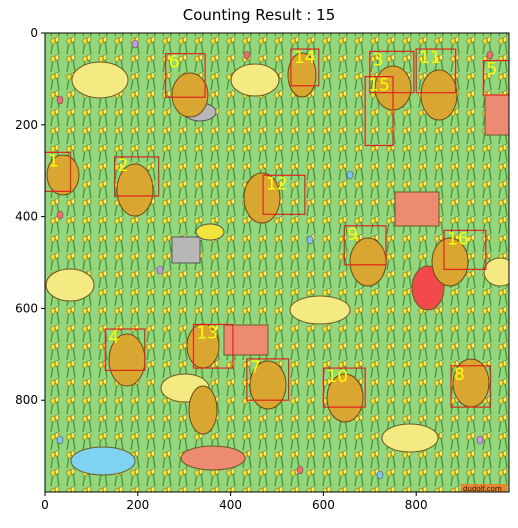 The image size is (518, 528). What do you see at coordinates (458, 239) in the screenshot?
I see `detection-label: 16` at bounding box center [458, 239].